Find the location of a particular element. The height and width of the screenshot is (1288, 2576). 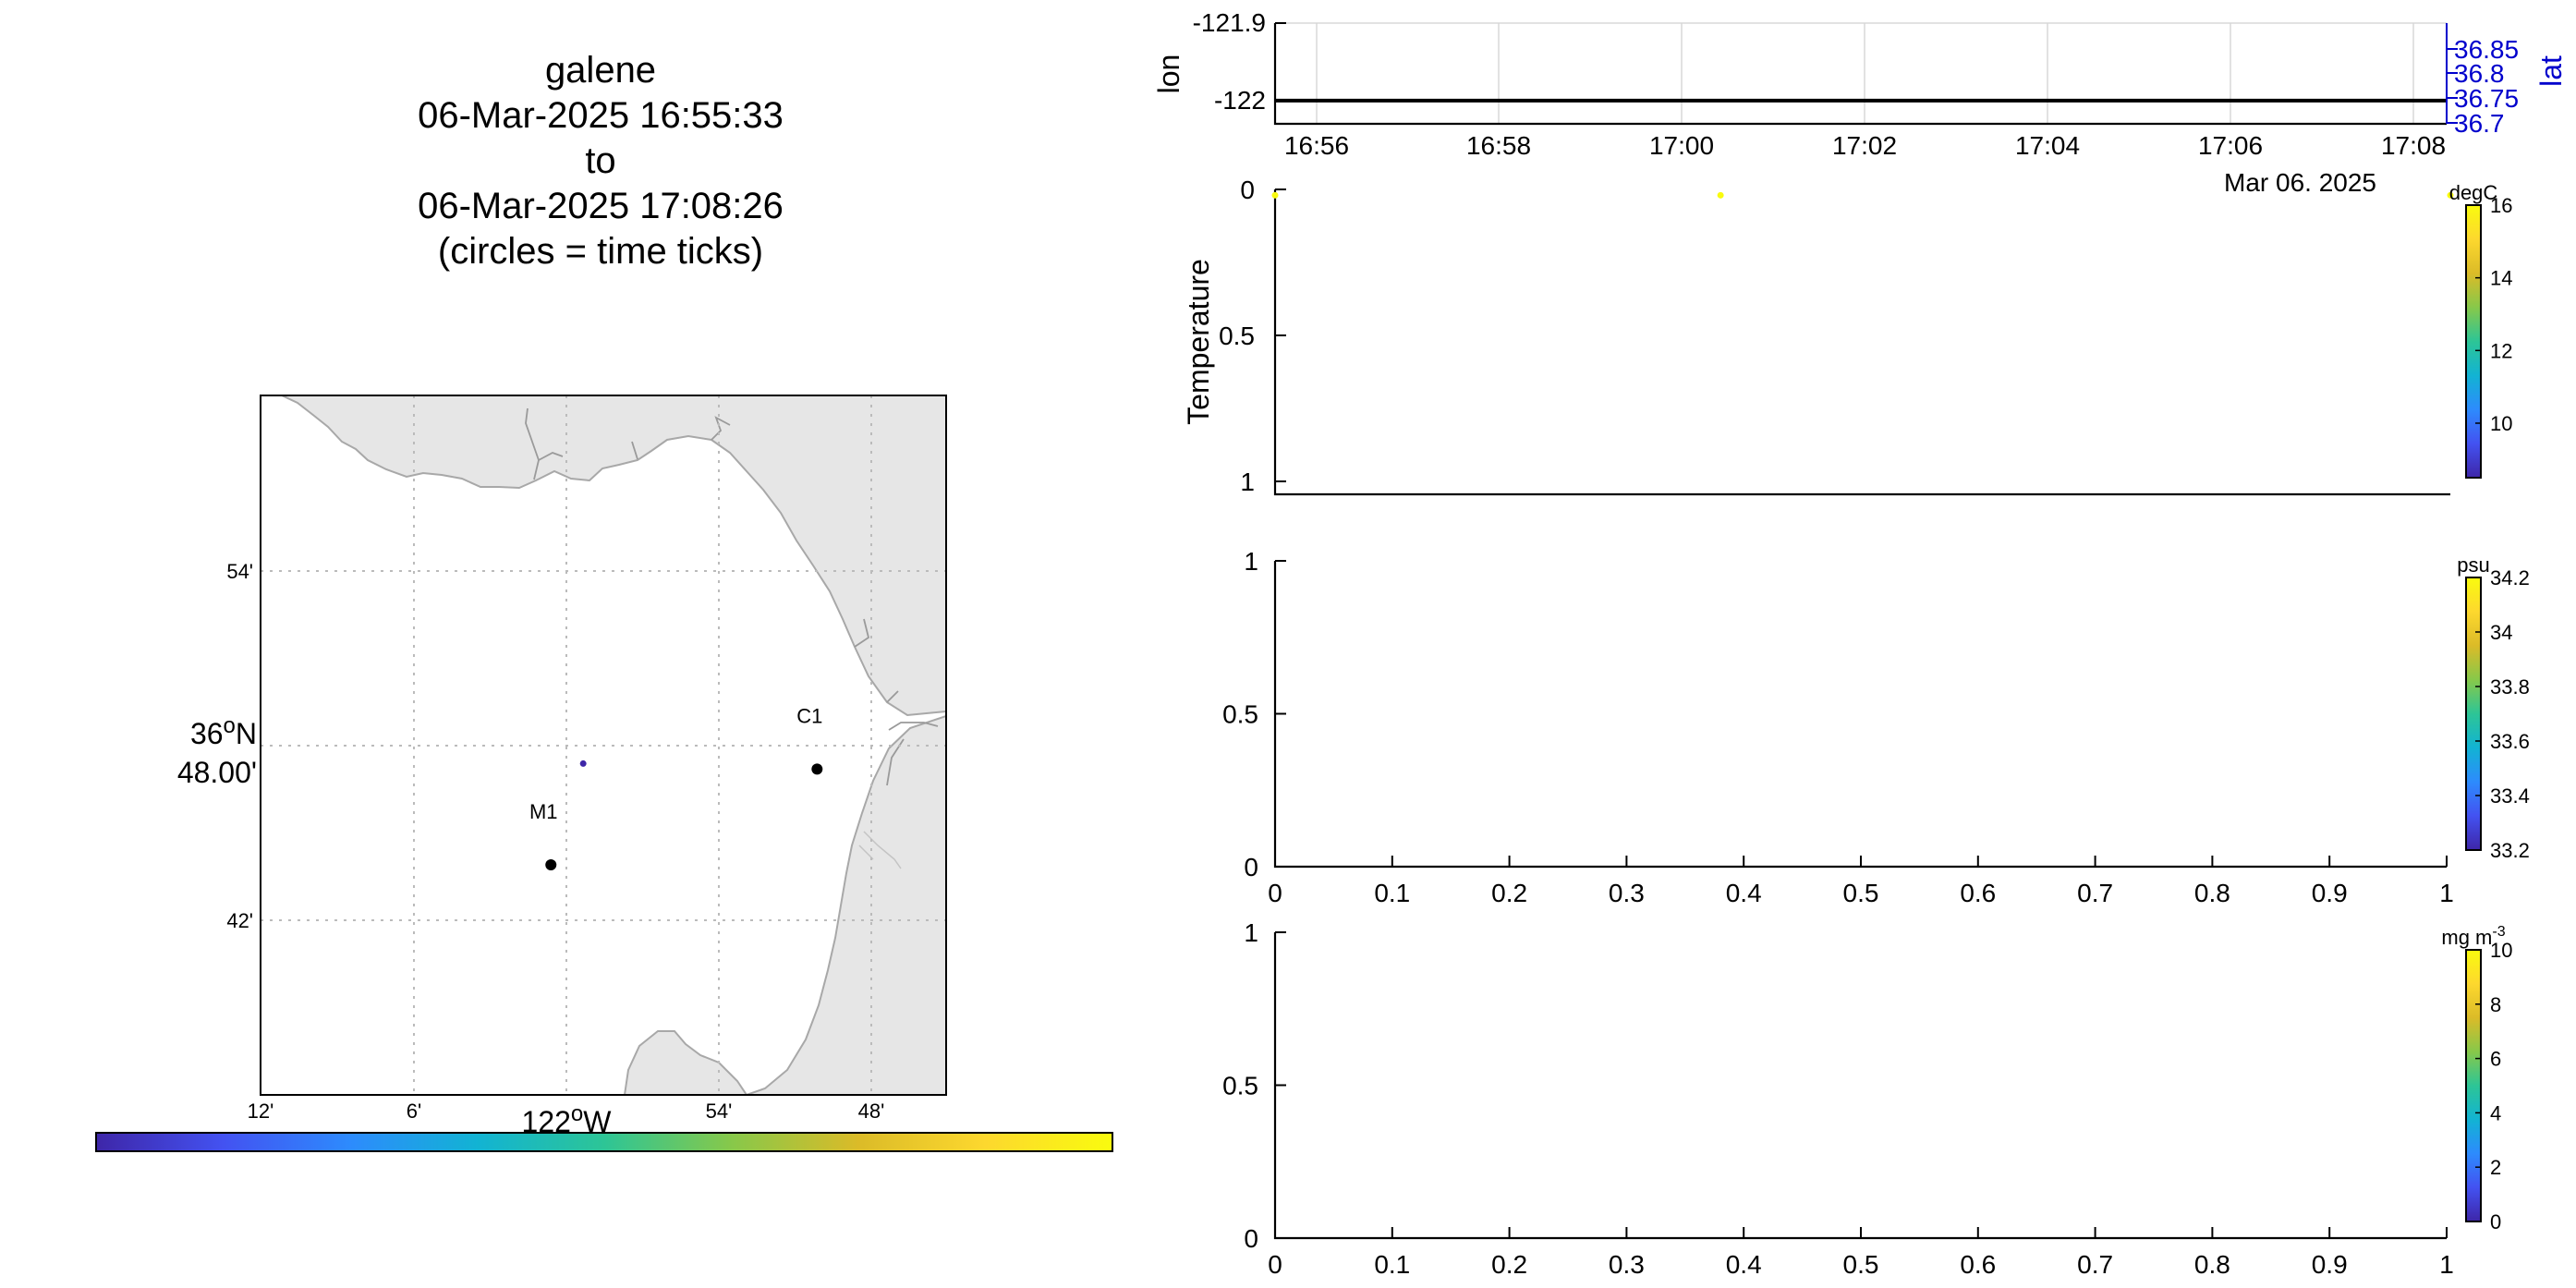

chl-x-tick-label: 0.8 is located at coordinates (2212, 1264).